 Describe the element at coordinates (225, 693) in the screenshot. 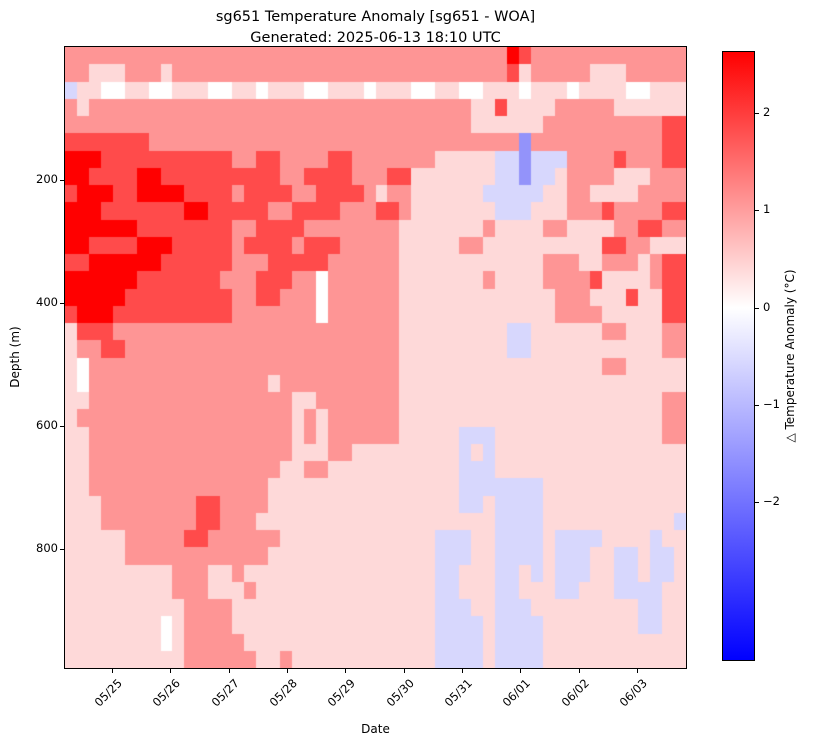

I see `x-tick-label: 05/27` at that location.